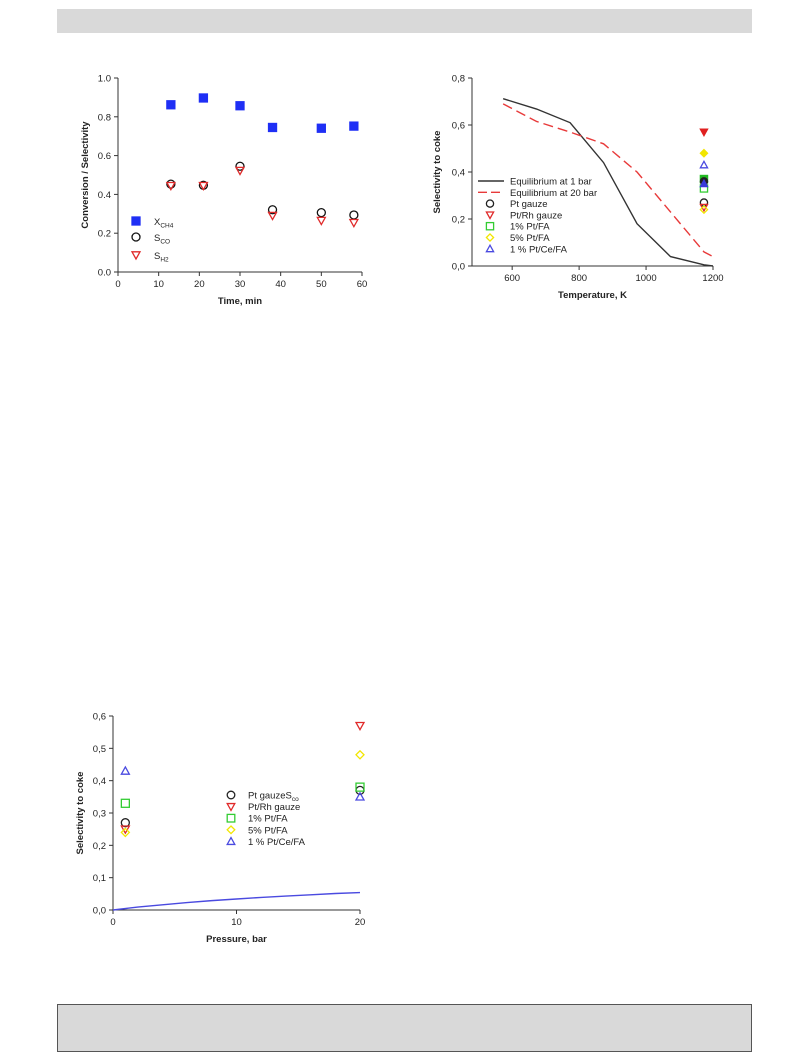  What do you see at coordinates (85, 175) in the screenshot?
I see `y-axis-title: Conversion / Selectivity` at bounding box center [85, 175].